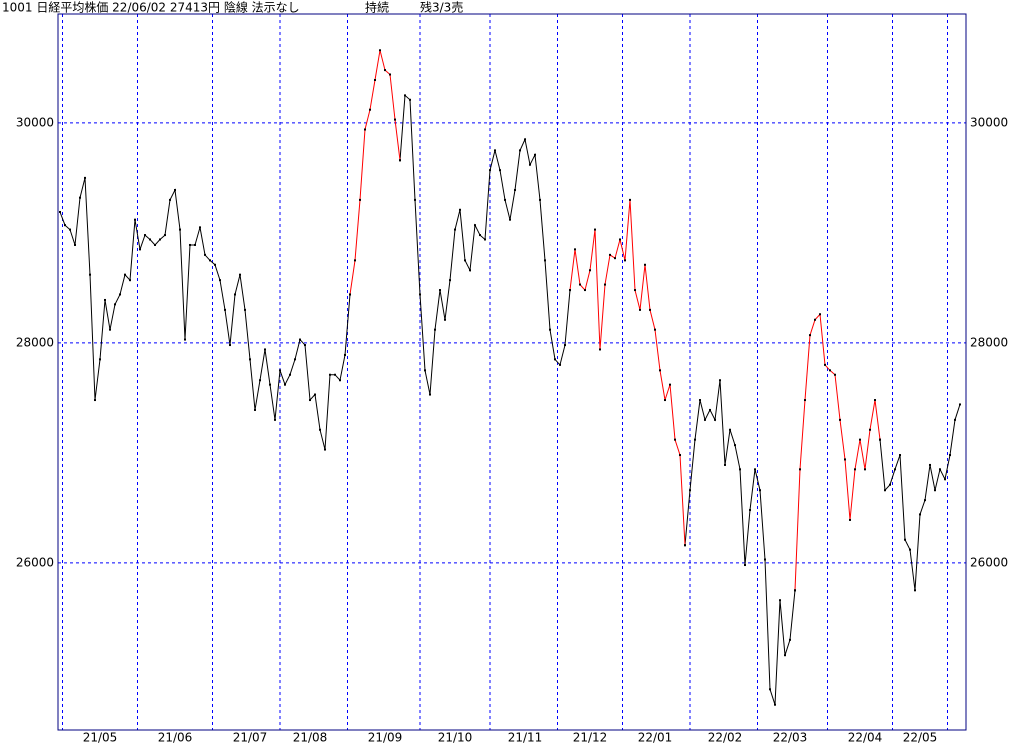 Image resolution: width=1024 pixels, height=745 pixels. I want to click on x-tick-label: 21/06, so click(175, 738).